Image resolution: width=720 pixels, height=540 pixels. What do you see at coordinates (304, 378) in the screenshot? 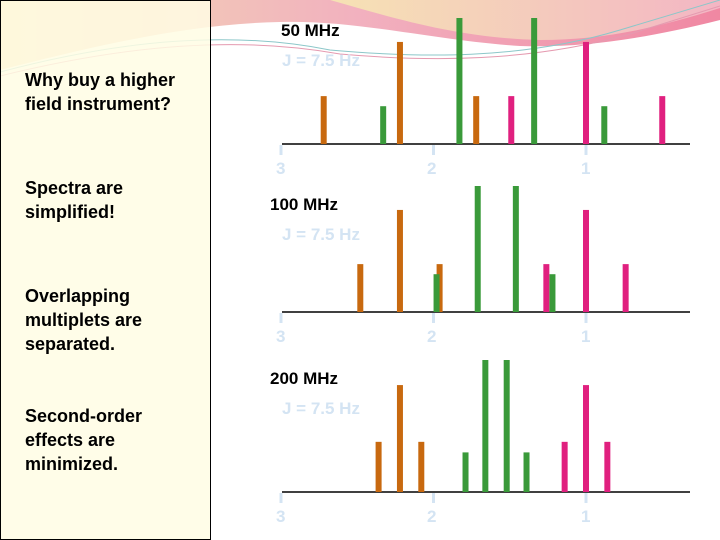
I see `spectrum-200-field-label: 200 MHz` at bounding box center [304, 378].